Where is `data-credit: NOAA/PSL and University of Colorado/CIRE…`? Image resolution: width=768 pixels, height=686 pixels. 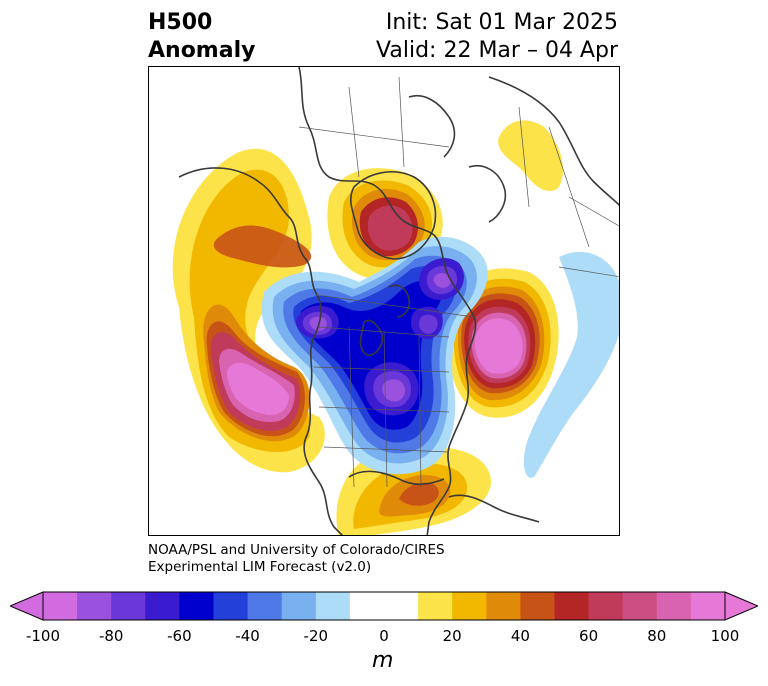 data-credit: NOAA/PSL and University of Colorado/CIRE… is located at coordinates (296, 559).